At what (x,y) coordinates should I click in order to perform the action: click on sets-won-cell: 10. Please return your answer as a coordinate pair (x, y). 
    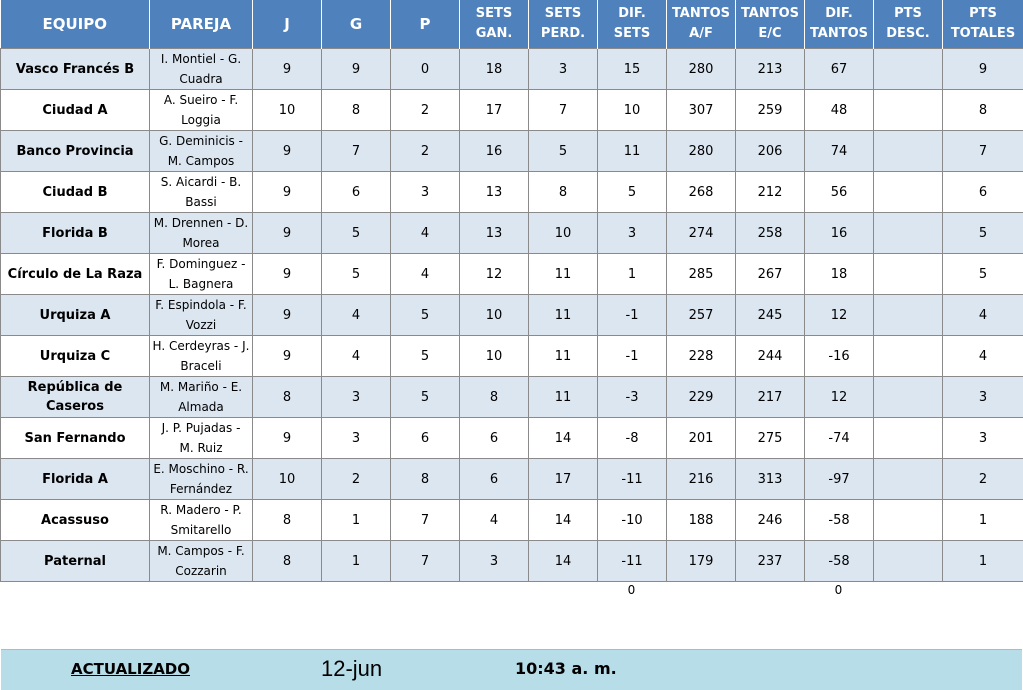
    Looking at the image, I should click on (494, 315).